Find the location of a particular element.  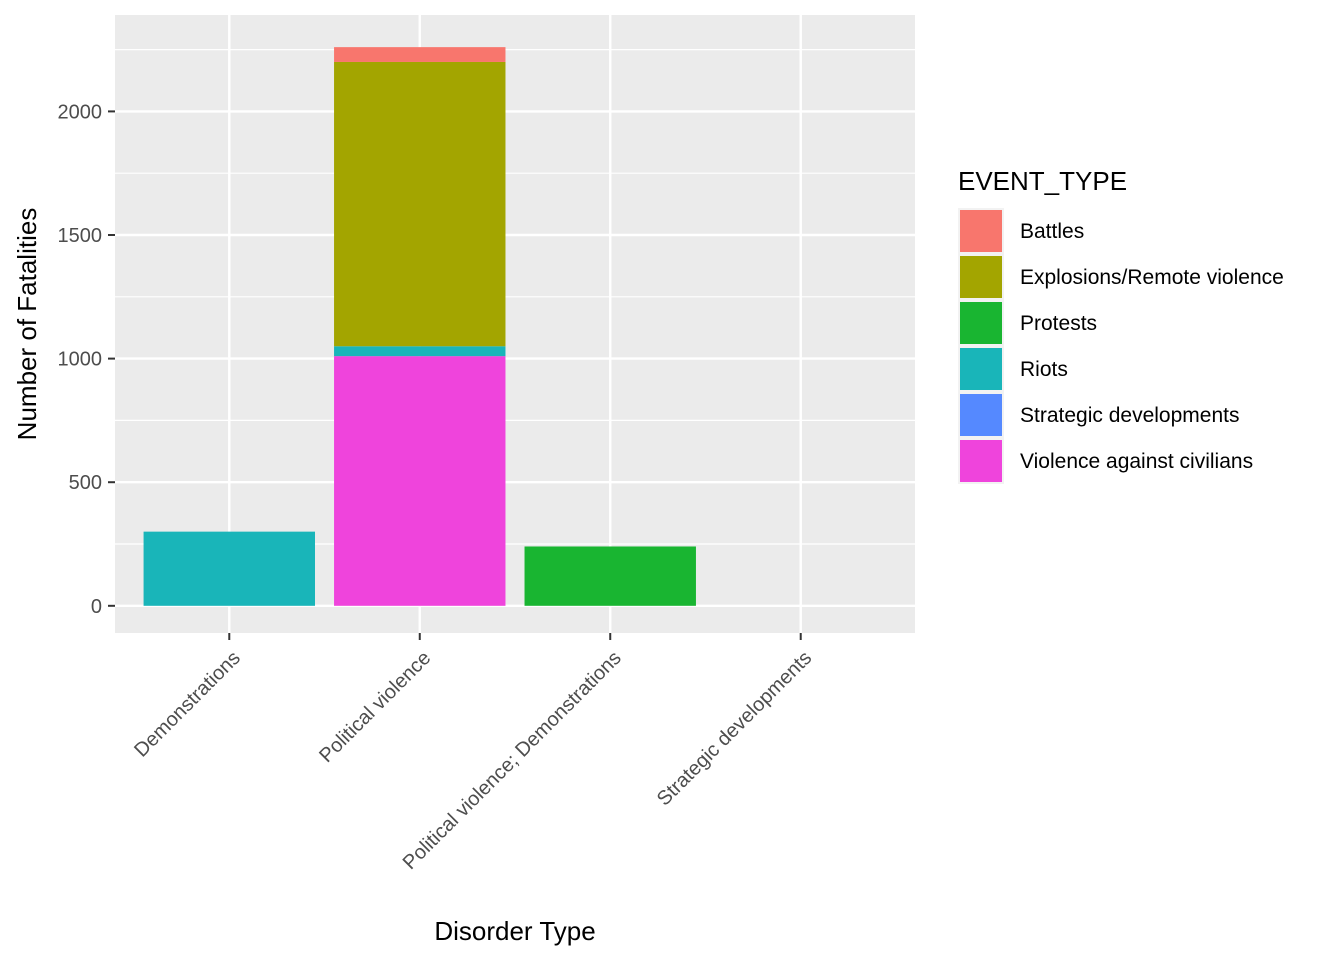

legend-label: Violence against civilians is located at coordinates (1136, 461).